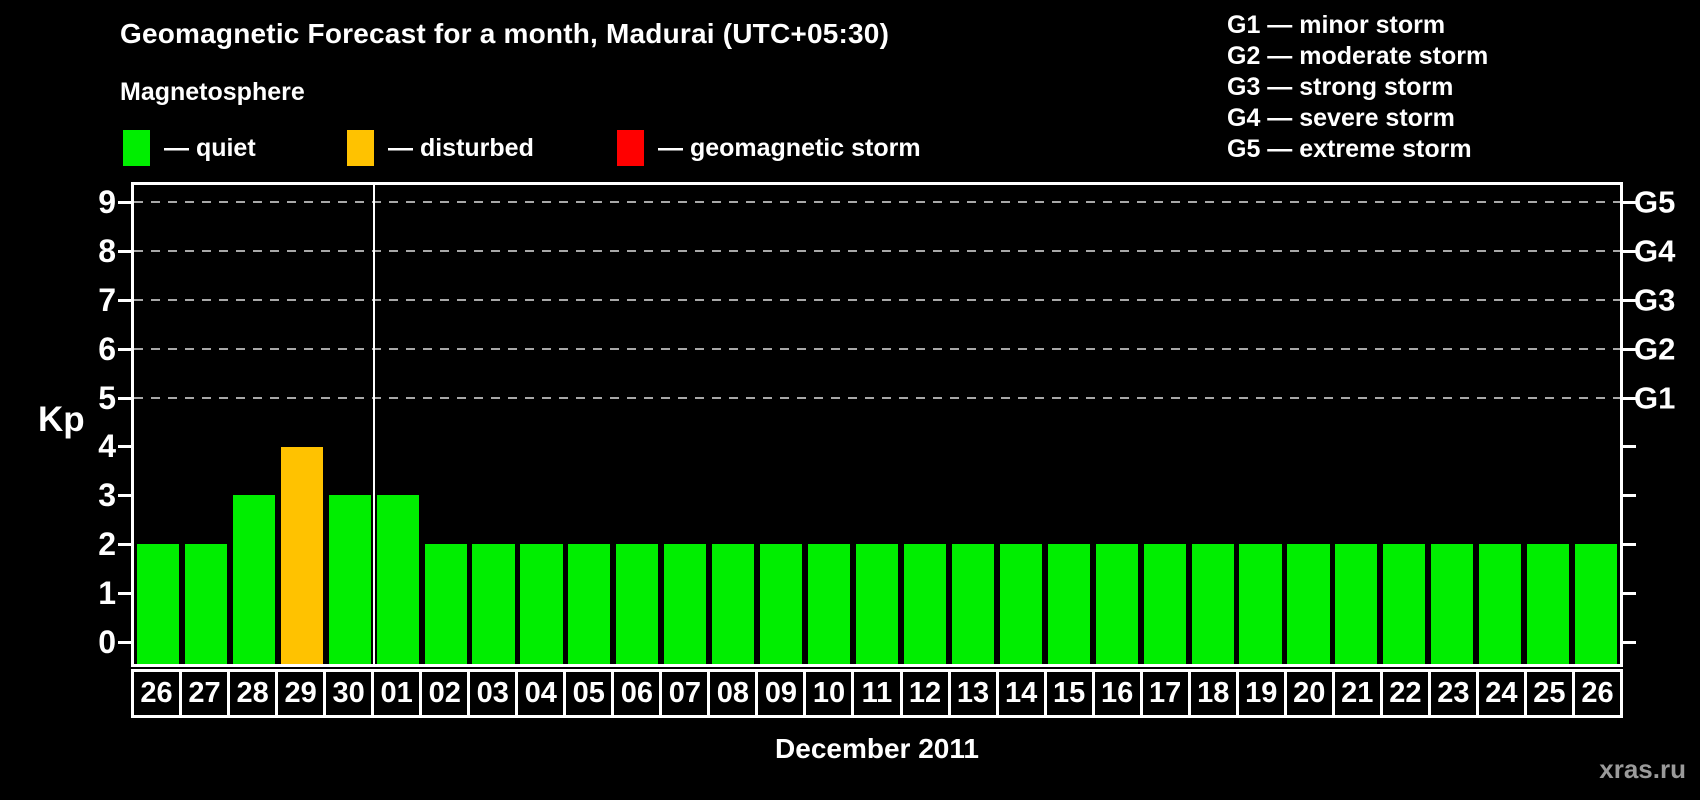 The height and width of the screenshot is (800, 1700). I want to click on y-axis-tick-label-2: 2, so click(107, 544).